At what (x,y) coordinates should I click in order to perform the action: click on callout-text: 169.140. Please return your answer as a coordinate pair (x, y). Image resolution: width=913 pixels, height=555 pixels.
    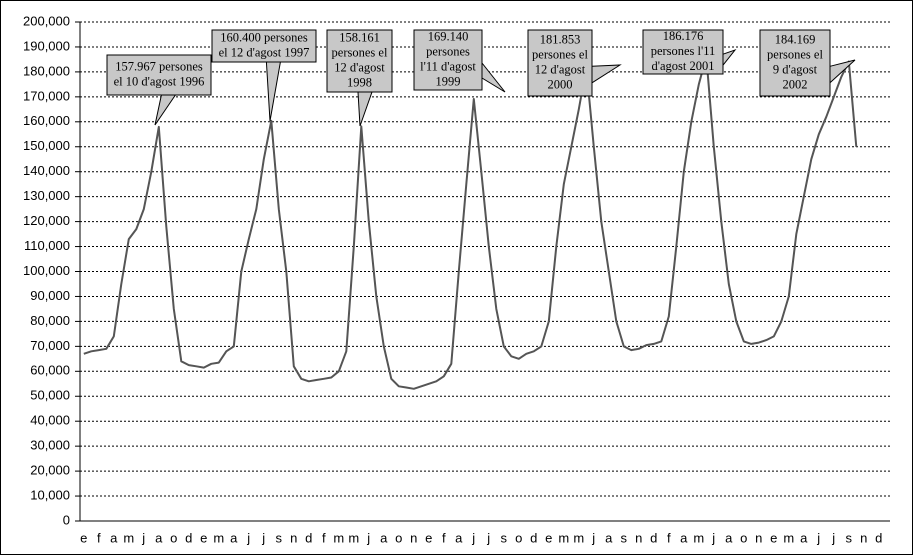
    Looking at the image, I should click on (448, 36).